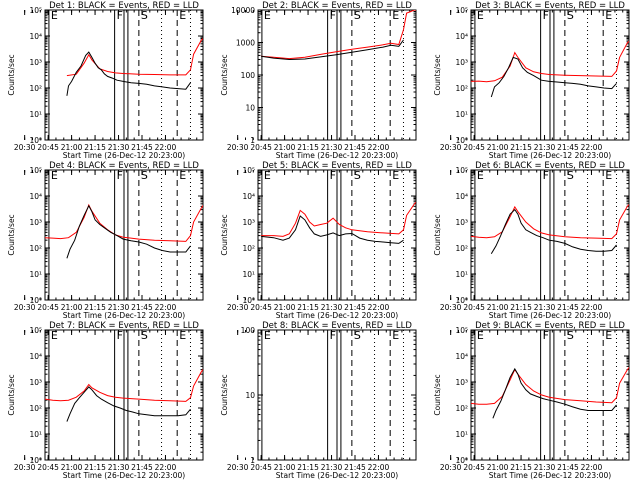 This screenshot has width=640, height=480. Describe the element at coordinates (243, 10) in the screenshot. I see `y-tick-label: 10000` at that location.